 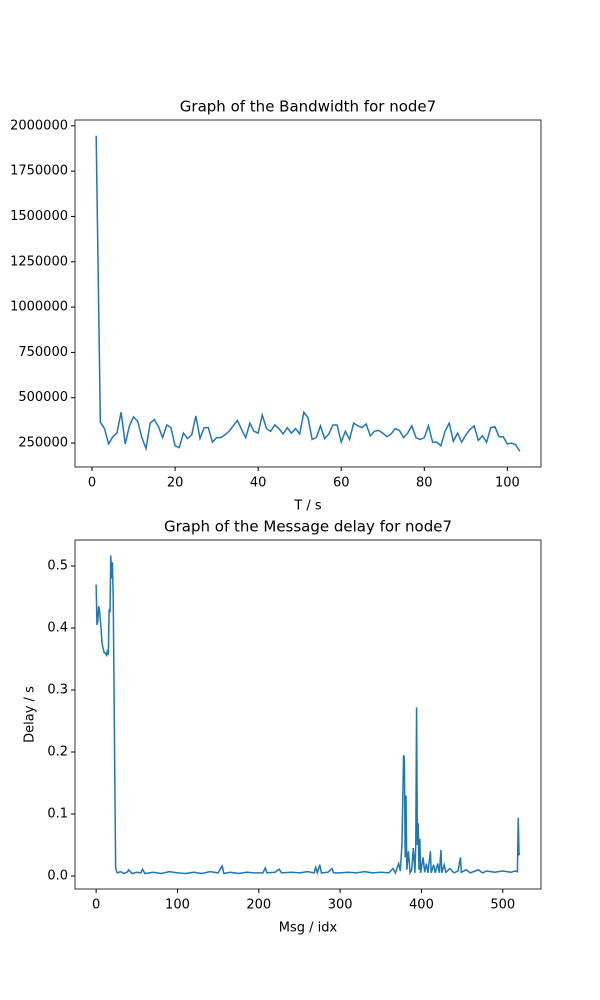 What do you see at coordinates (308, 928) in the screenshot?
I see `x-axis-label: Msg / idx` at bounding box center [308, 928].